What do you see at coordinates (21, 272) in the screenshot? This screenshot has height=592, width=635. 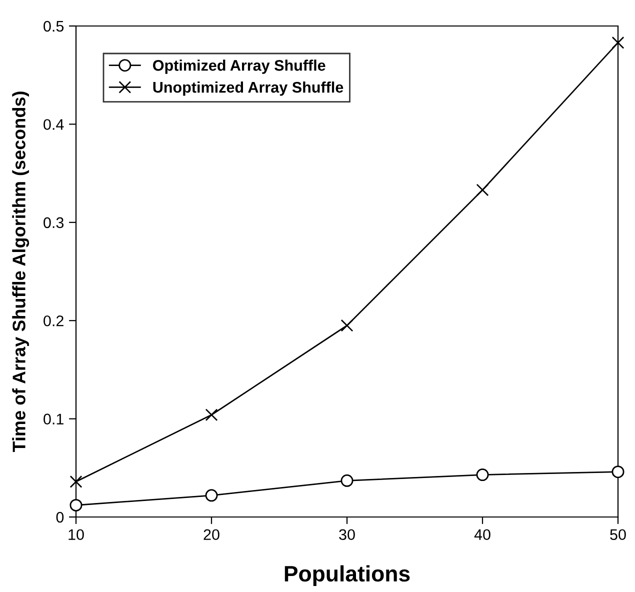 I see `y-axis-title: Time of Array Shuffle Algorithm (seconds)` at bounding box center [21, 272].